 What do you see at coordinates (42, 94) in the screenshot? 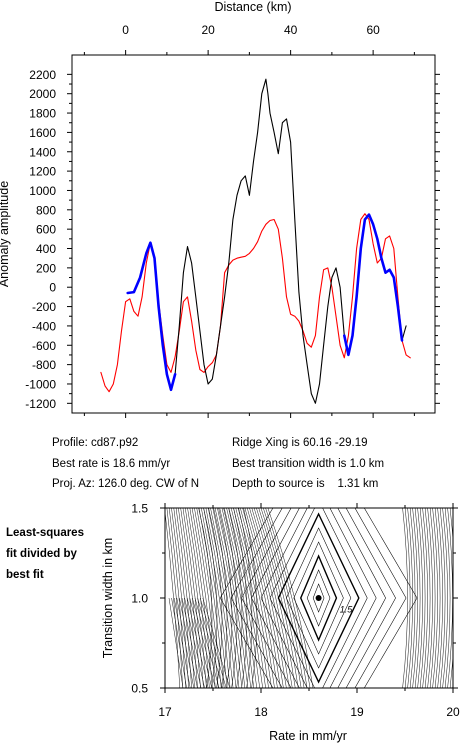
I see `top-y-tick-label: 2000` at bounding box center [42, 94].